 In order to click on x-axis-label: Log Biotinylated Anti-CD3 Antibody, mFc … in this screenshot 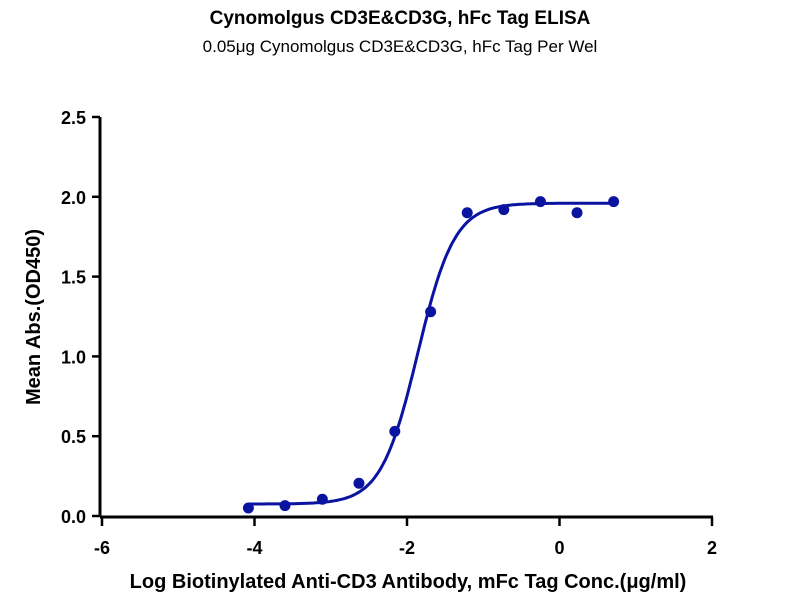, I will do `click(408, 582)`.